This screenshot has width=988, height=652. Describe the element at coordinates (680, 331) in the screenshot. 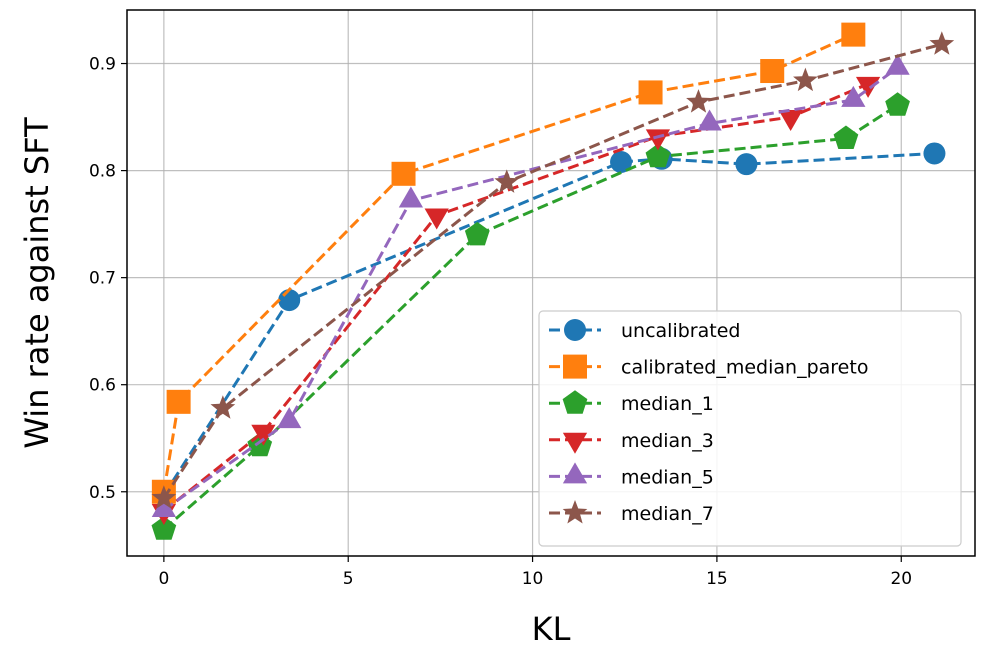

I see `legend-label-uncalibrated: uncalibrated` at that location.